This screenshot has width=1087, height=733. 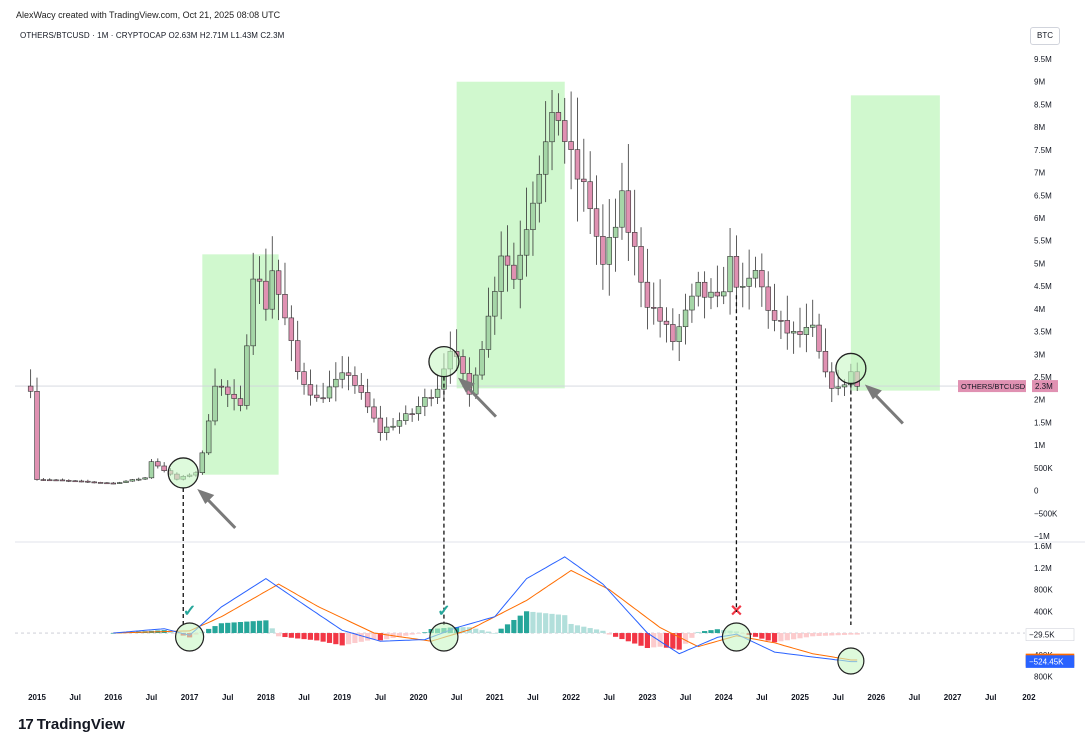 I want to click on tradingview-logo: 17 TradingView, so click(x=71, y=724).